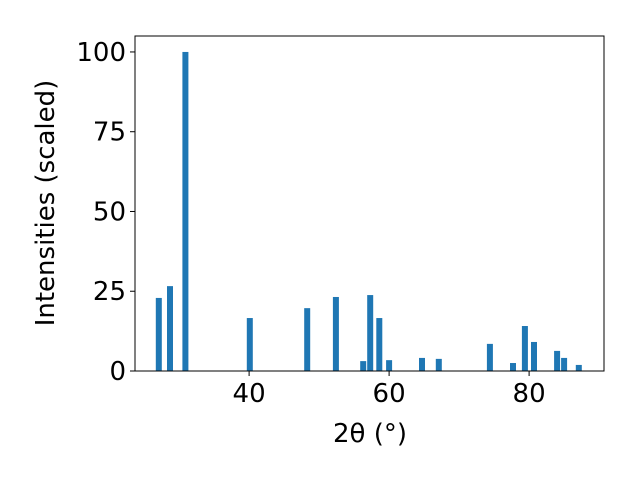  Describe the element at coordinates (101, 53) in the screenshot. I see `y-tick-label: 100` at that location.